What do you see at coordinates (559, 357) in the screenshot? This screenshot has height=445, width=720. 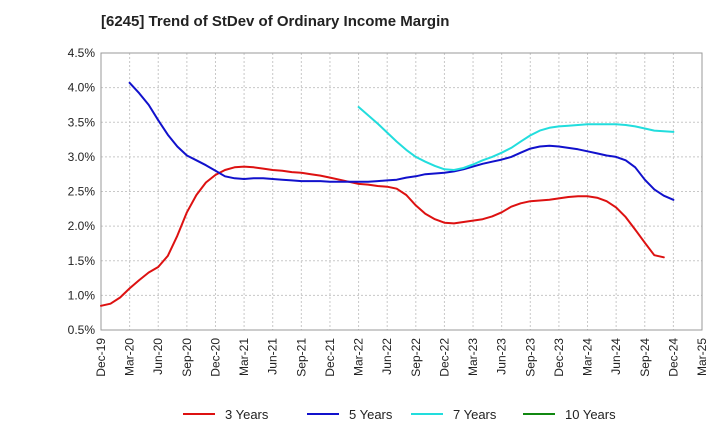 I see `x-tick-label: Dec-23` at bounding box center [559, 357].